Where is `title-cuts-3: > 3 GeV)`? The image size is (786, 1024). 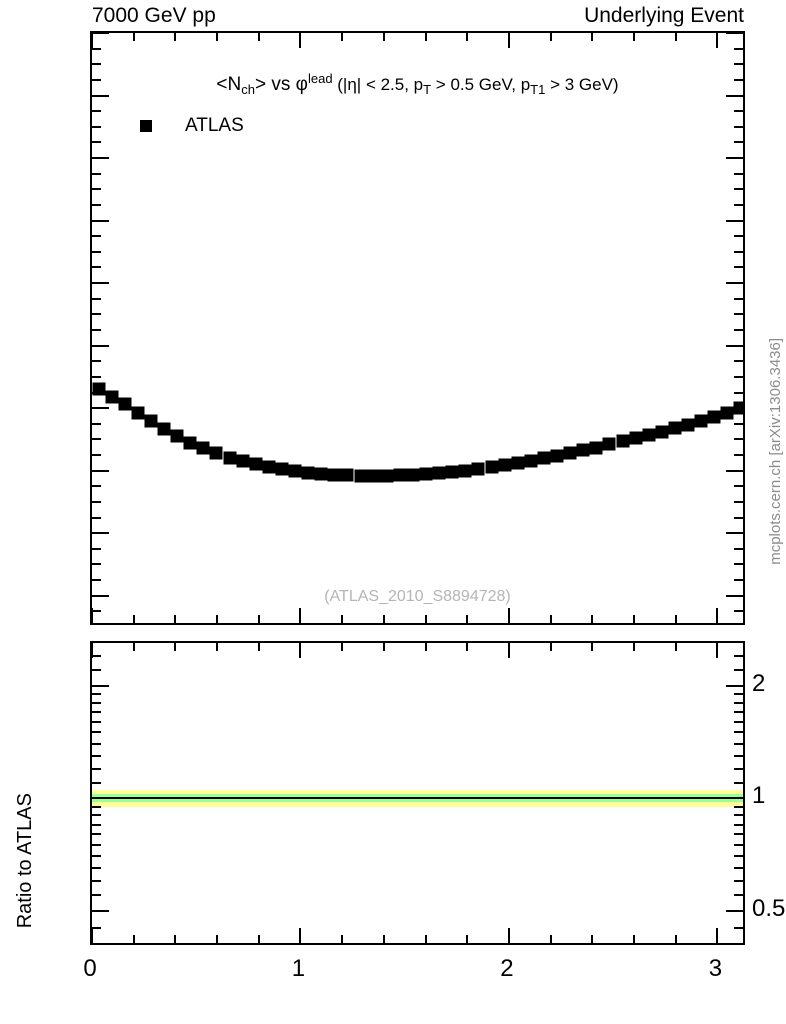
title-cuts-3: > 3 GeV) is located at coordinates (582, 84).